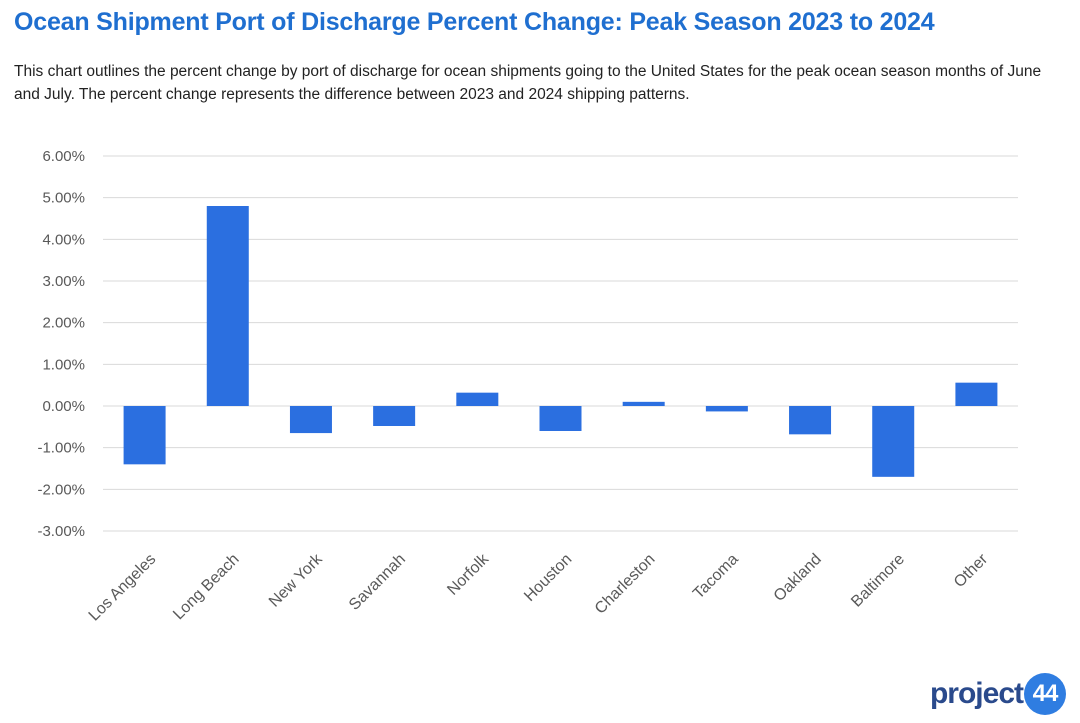 Image resolution: width=1080 pixels, height=723 pixels. I want to click on bar-oakland, so click(810, 420).